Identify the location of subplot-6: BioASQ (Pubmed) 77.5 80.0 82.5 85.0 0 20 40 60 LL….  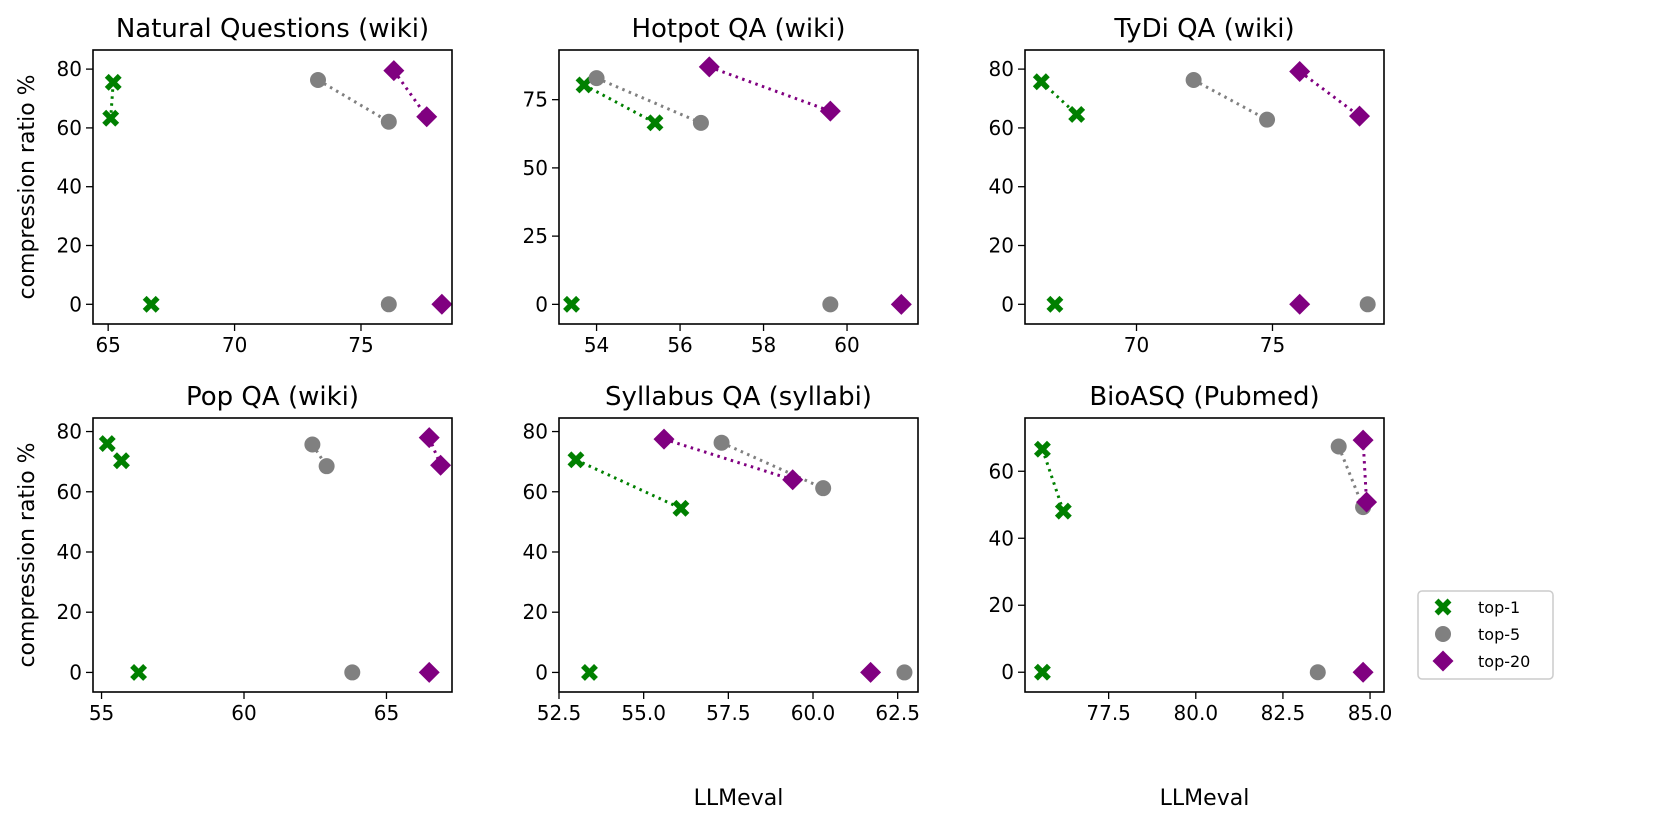
(1191, 596).